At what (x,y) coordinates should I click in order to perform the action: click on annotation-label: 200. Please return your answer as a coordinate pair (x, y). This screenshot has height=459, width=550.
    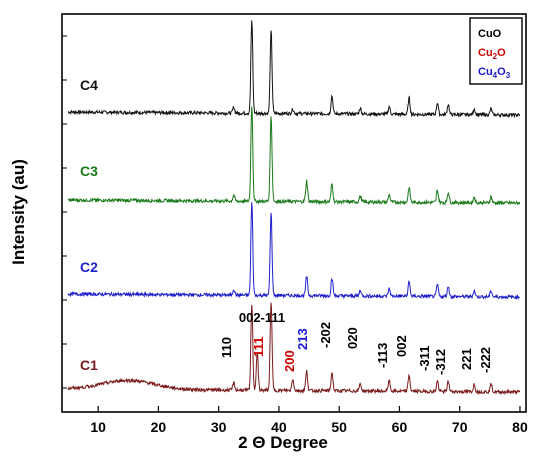
    Looking at the image, I should click on (289, 361).